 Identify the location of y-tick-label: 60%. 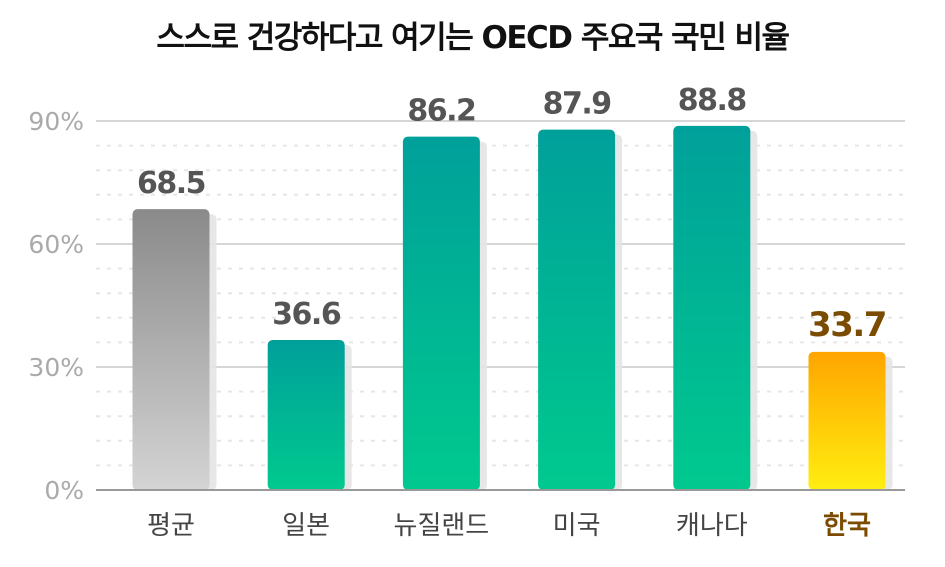
(56, 244).